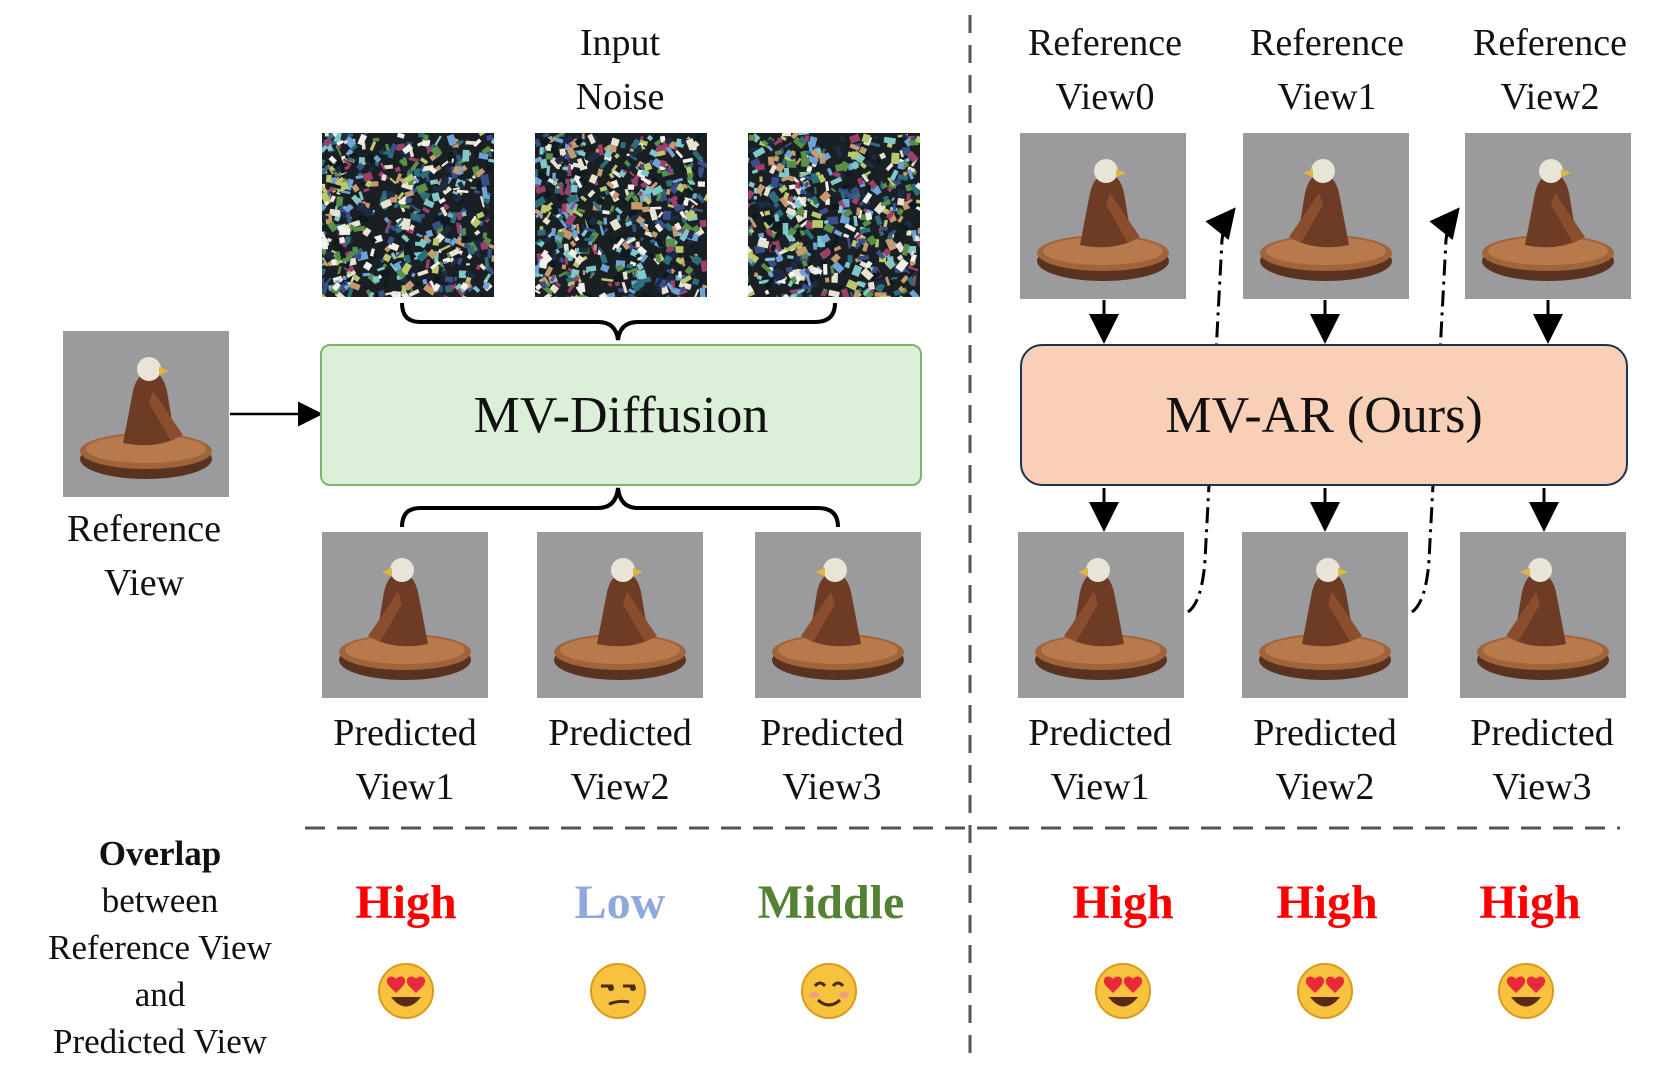 Image resolution: width=1660 pixels, height=1065 pixels. I want to click on reference-view-label: Reference View, so click(144, 556).